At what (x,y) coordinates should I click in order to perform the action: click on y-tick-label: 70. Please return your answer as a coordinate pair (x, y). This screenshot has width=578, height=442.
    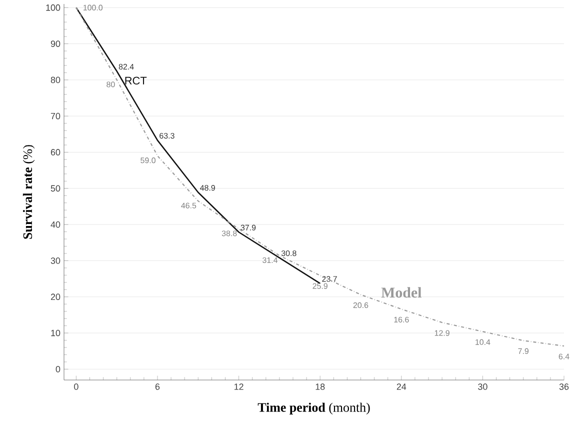
    Looking at the image, I should click on (55, 116).